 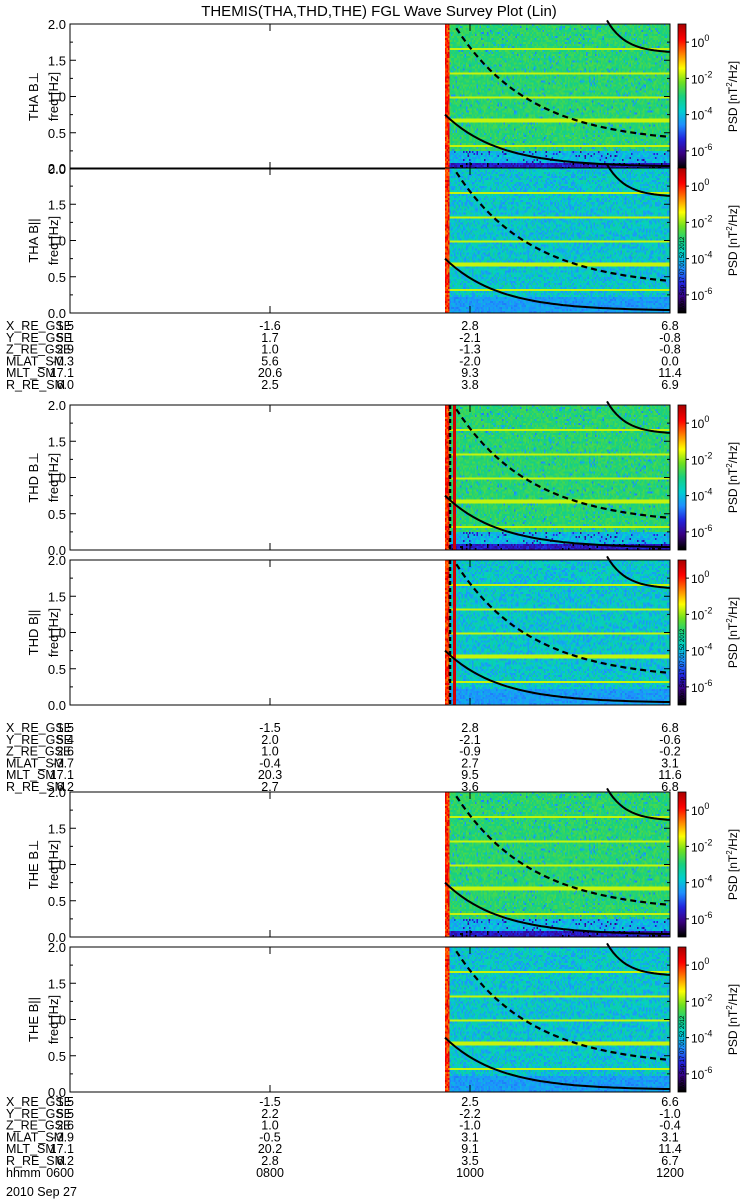 I want to click on ephemeris-value: 9.5, so click(x=469, y=775).